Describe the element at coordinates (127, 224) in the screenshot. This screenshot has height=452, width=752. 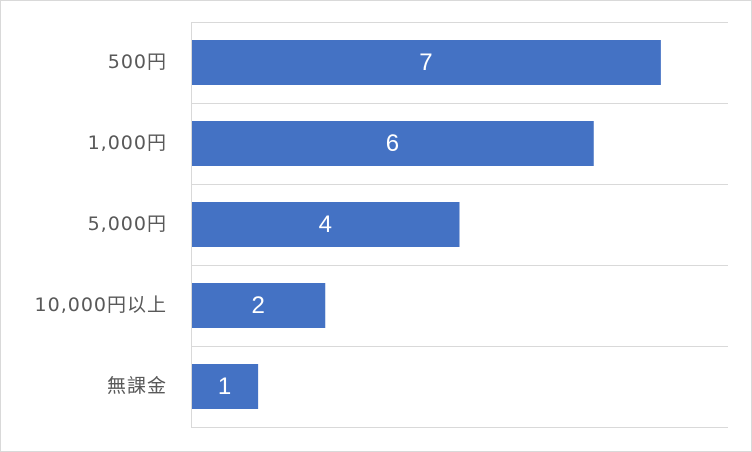
I see `category-tick-label: 5,000円` at that location.